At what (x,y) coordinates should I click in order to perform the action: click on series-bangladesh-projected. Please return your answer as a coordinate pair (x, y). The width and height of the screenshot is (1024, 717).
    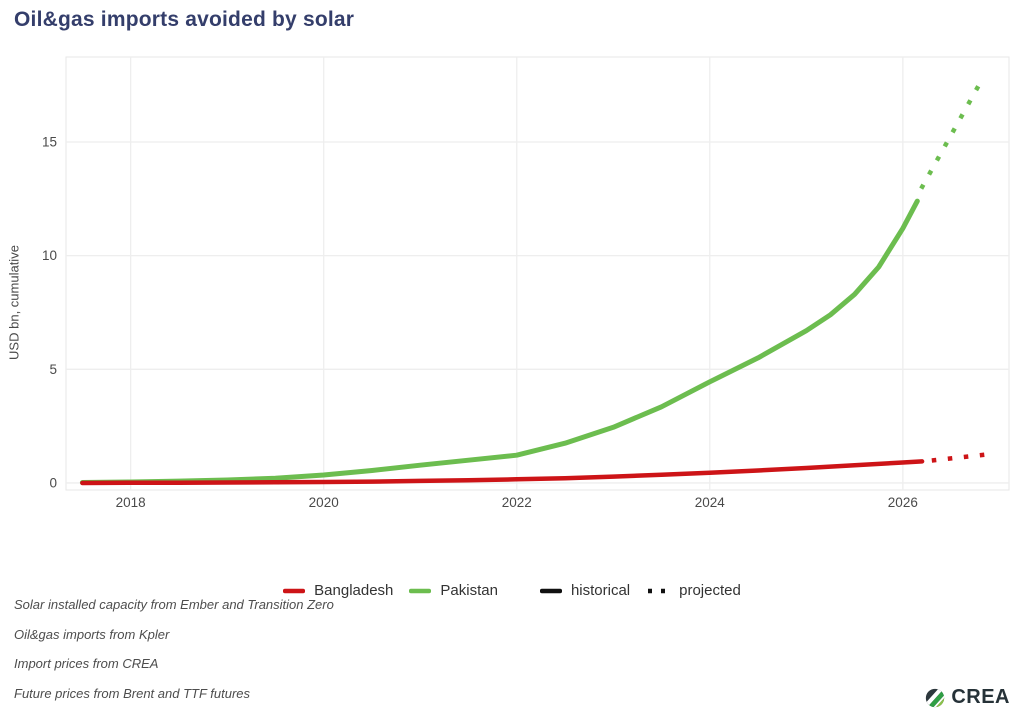
    Looking at the image, I should click on (959, 457).